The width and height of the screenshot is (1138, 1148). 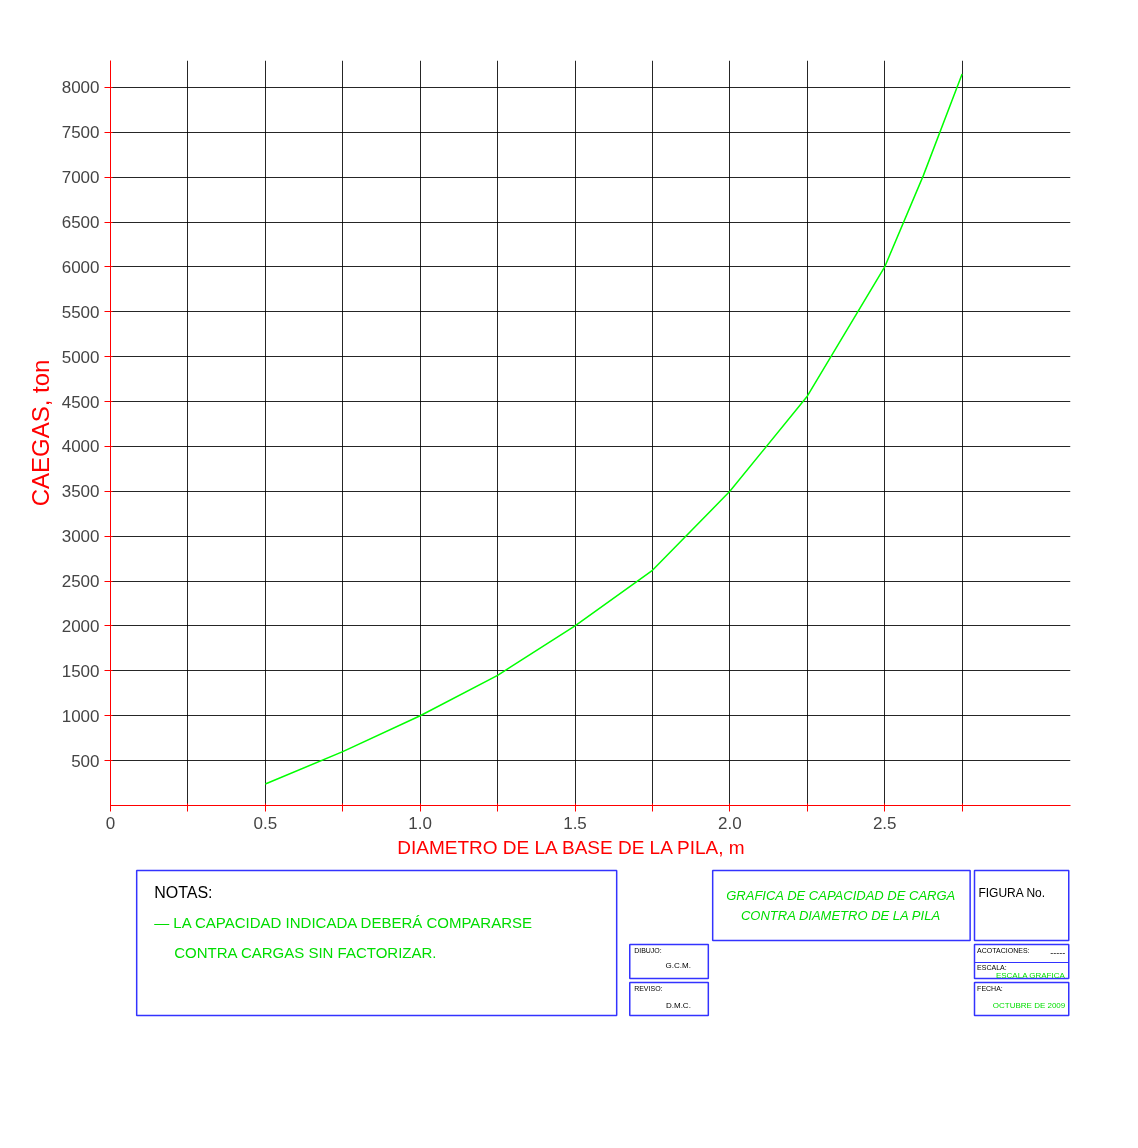 I want to click on text: CONTRA CARGAS SIN FACTORIZAR., so click(x=305, y=952).